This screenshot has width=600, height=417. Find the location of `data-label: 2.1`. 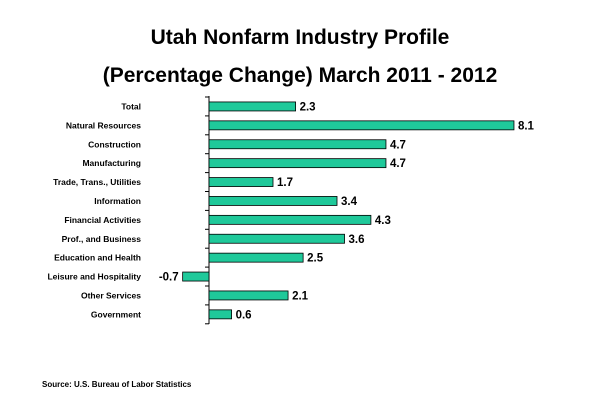

data-label: 2.1 is located at coordinates (300, 296).